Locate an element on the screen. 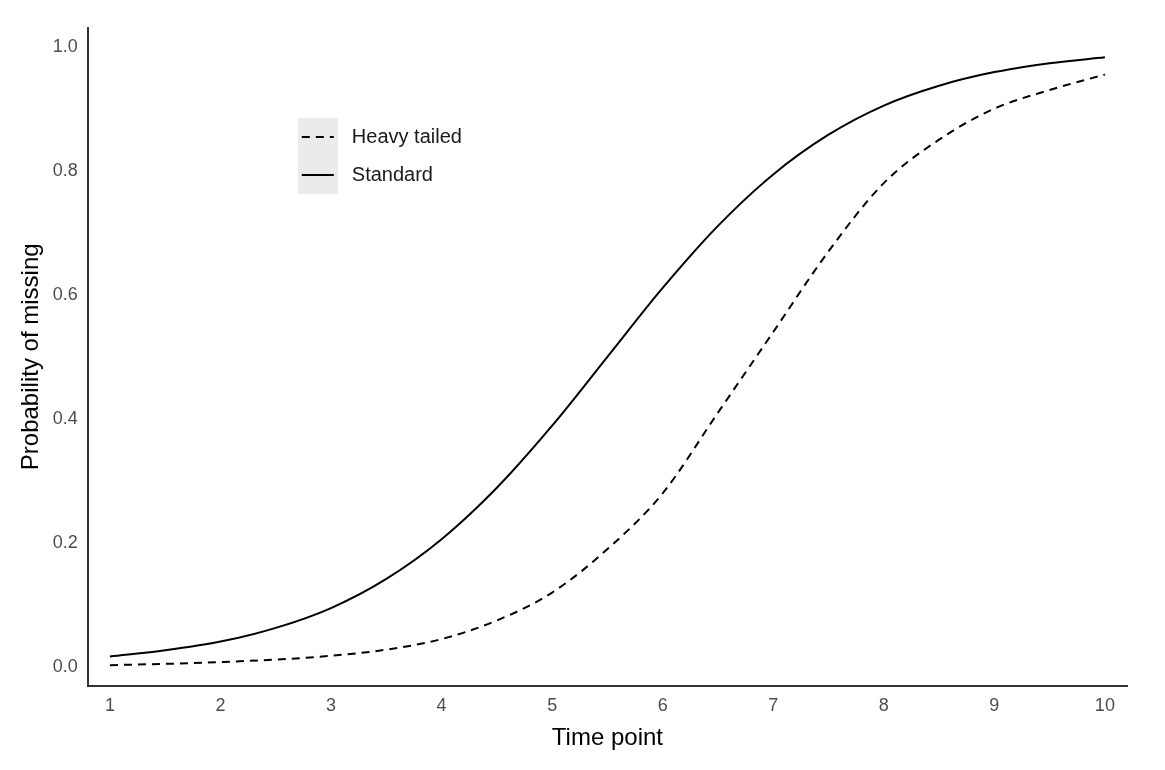  legend-label: Standard is located at coordinates (392, 173).